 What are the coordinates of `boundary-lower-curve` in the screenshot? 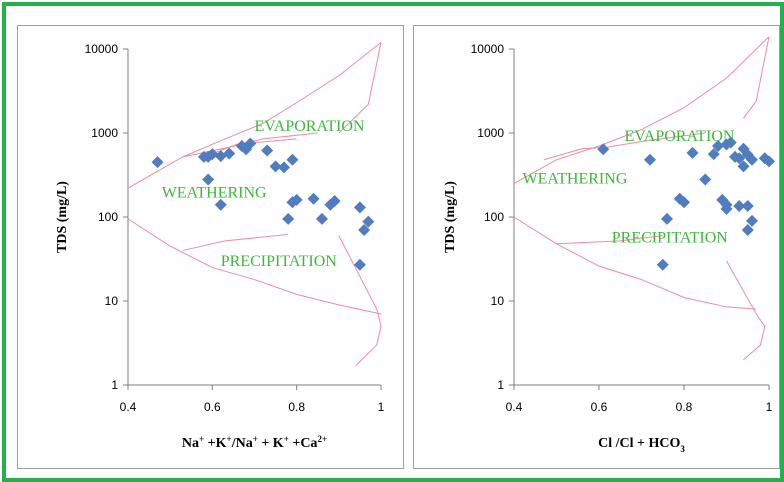 It's located at (254, 266).